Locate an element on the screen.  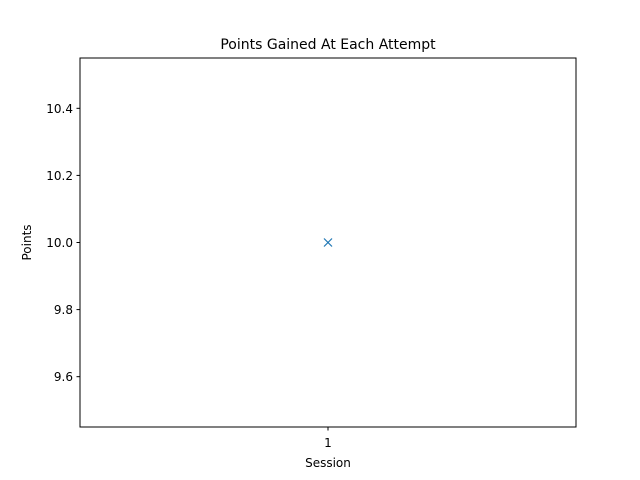
y-tick-label: 9.8 is located at coordinates (63, 310).